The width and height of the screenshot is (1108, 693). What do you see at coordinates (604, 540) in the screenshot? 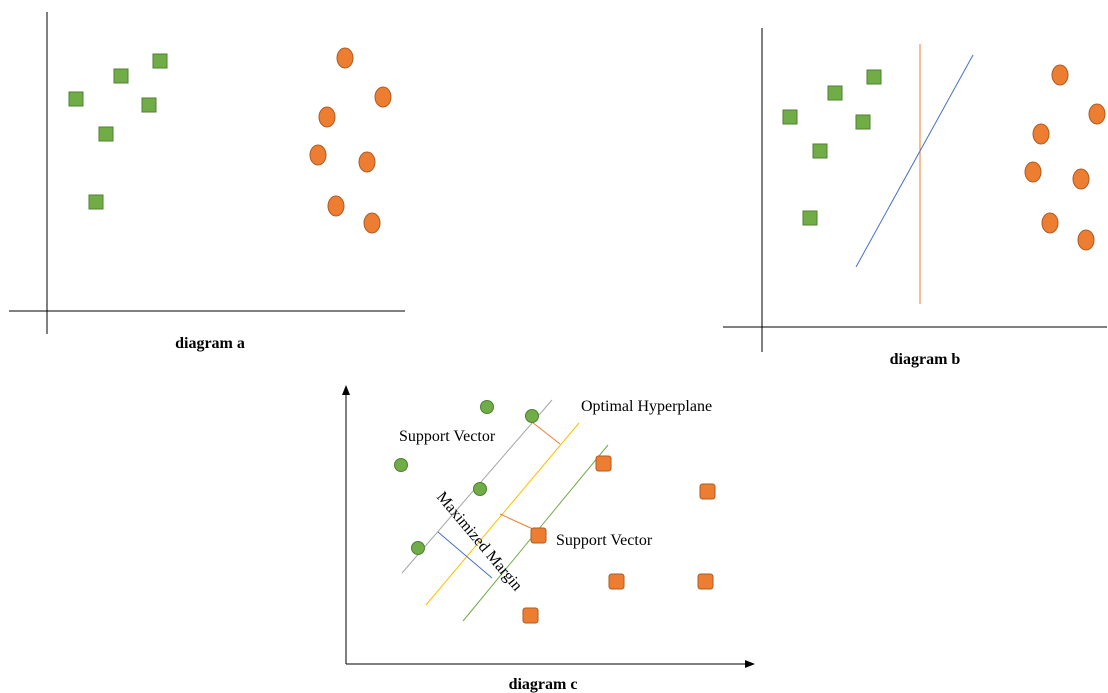
I see `diagram-c-support-vector-label-bottom: Support Vector` at bounding box center [604, 540].